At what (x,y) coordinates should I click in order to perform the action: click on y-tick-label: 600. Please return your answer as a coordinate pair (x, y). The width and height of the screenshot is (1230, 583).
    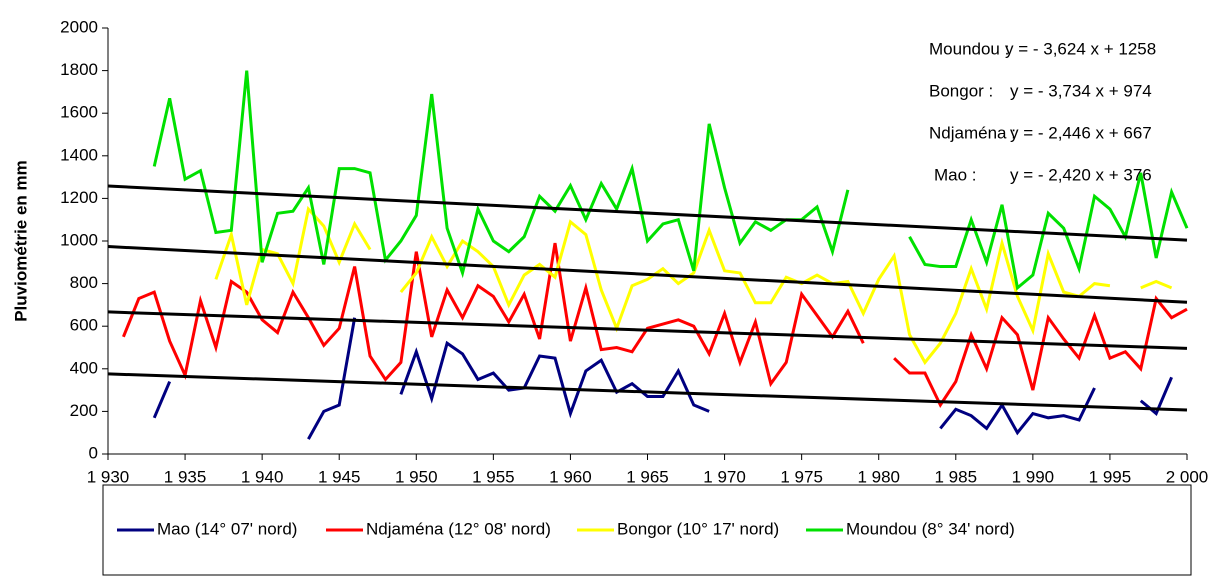
    Looking at the image, I should click on (84, 325).